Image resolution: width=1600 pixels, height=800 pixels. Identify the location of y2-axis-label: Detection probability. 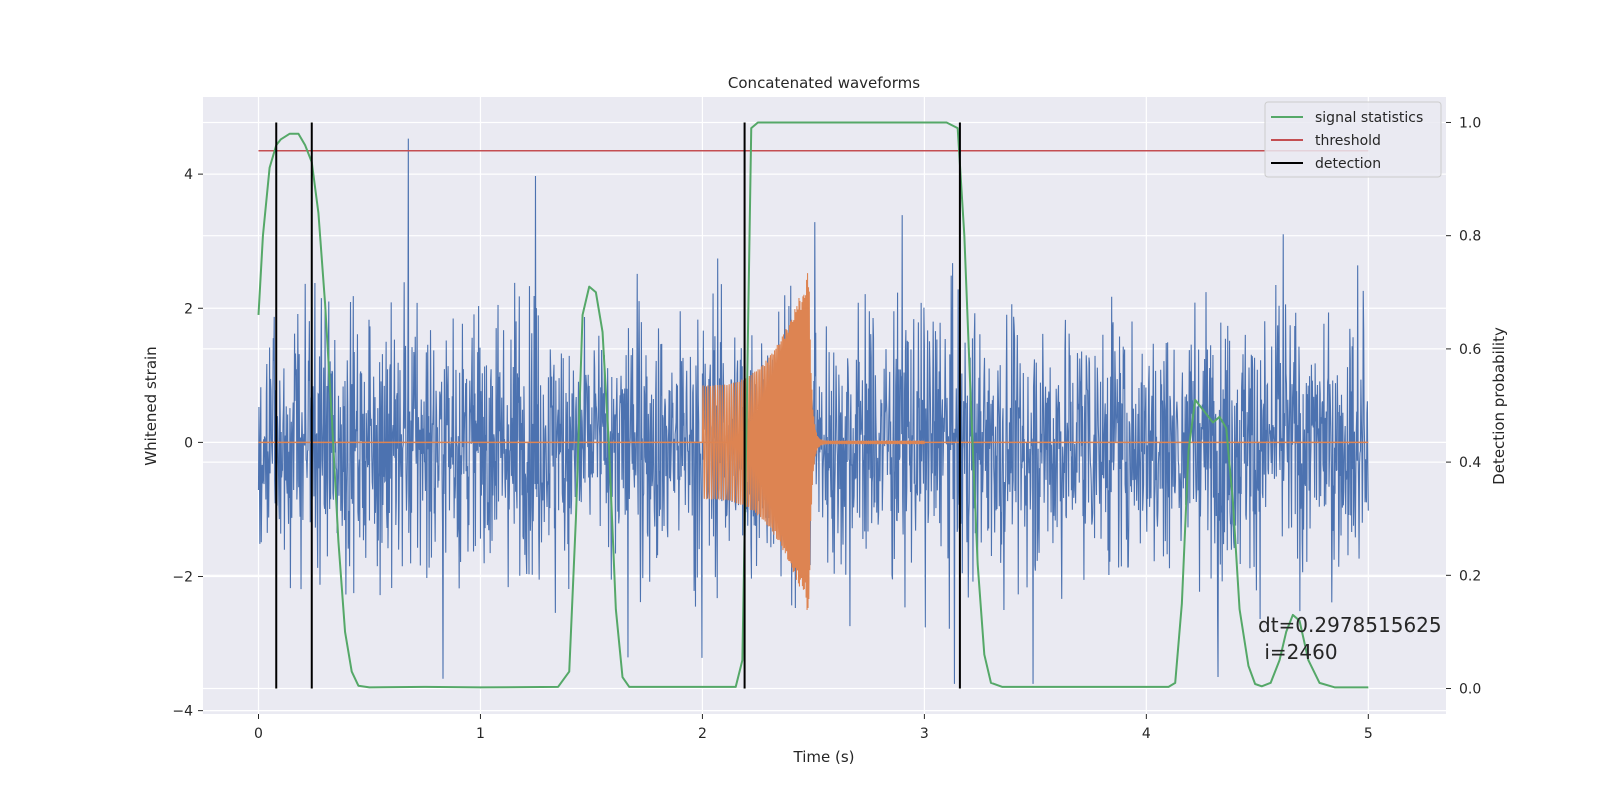
(1499, 406).